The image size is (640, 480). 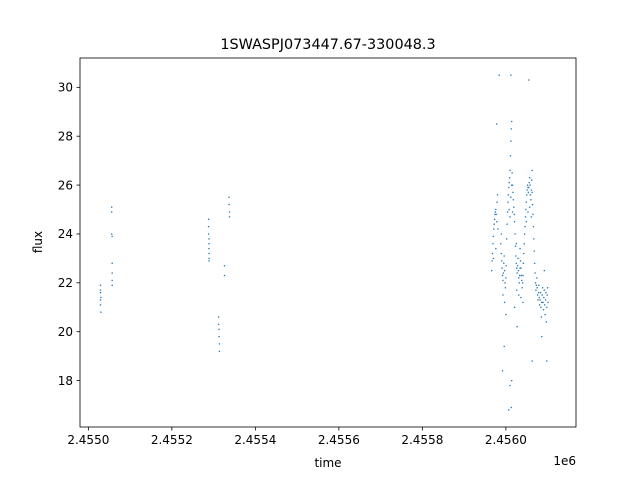 I want to click on x-tick-label: 2.4556, so click(x=339, y=440).